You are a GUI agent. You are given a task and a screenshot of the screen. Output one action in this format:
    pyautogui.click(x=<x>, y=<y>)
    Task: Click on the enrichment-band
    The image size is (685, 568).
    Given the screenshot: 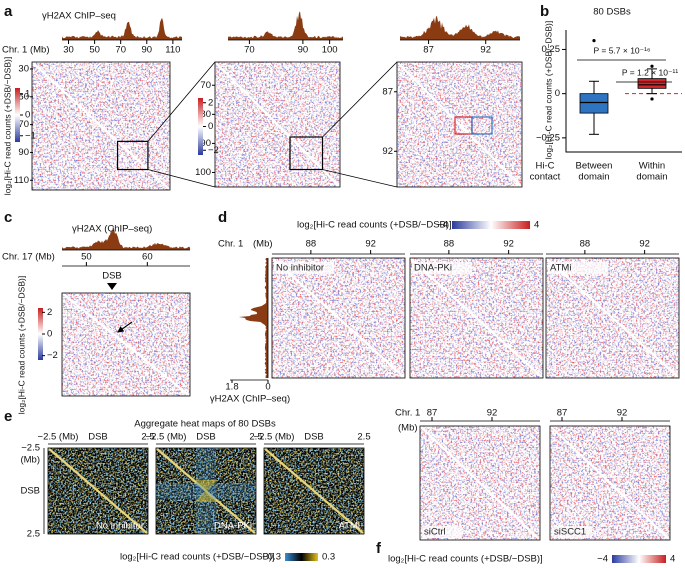 What is the action you would take?
    pyautogui.click(x=206, y=491)
    